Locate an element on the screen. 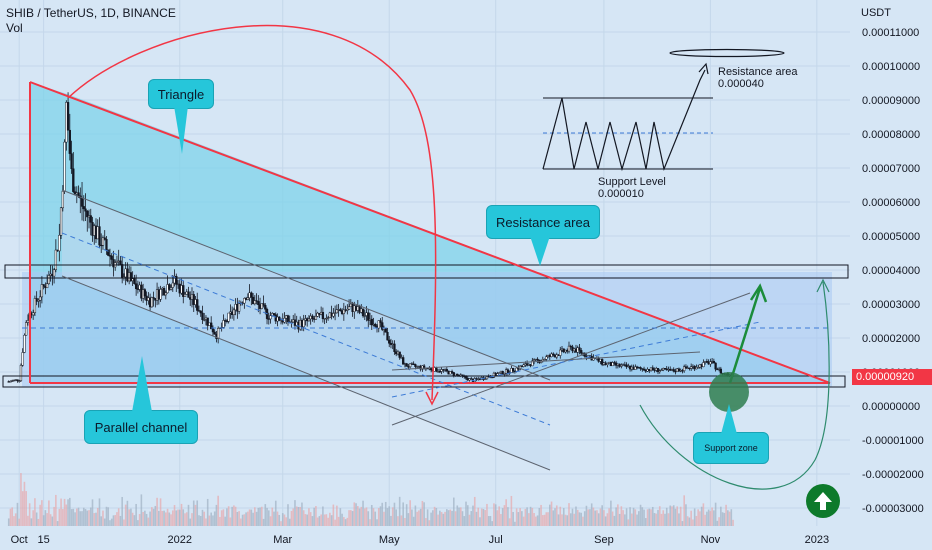 This screenshot has width=932, height=550. symbol-title: SHIB / TetherUS, 1D, BINANCE is located at coordinates (91, 13).